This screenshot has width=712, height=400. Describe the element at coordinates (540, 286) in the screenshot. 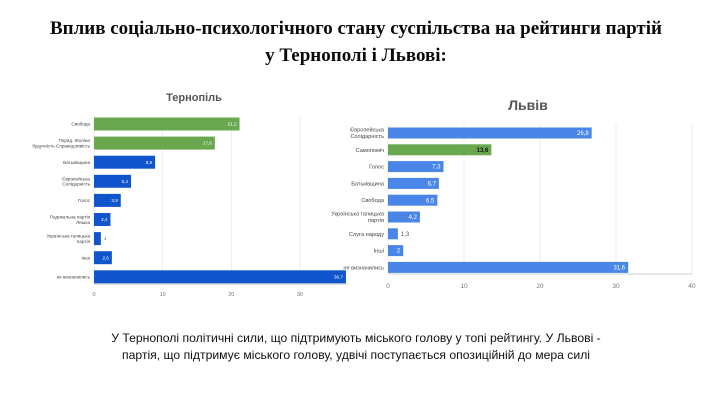

I see `lviv-tick-label: 20` at that location.